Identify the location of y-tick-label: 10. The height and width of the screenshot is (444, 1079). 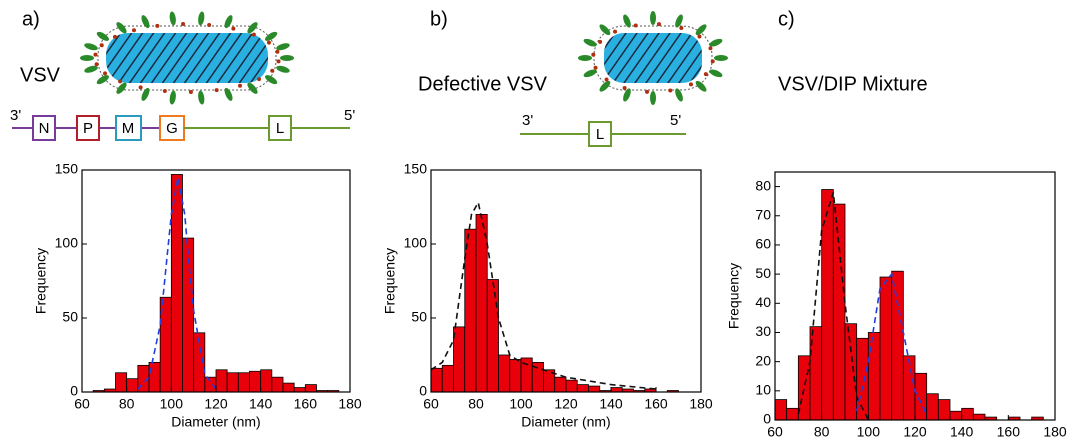
(763, 390).